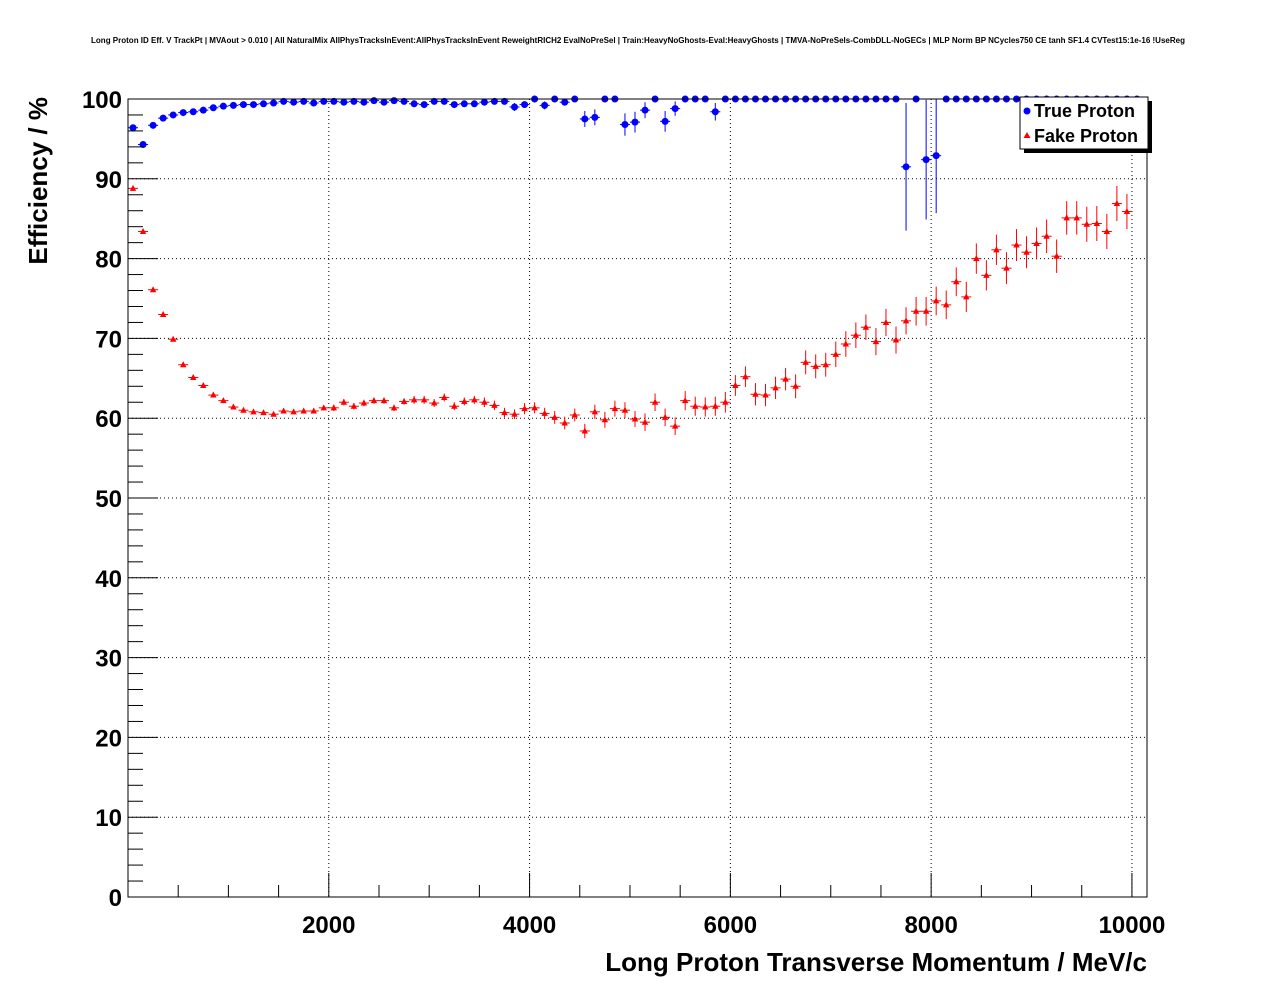  What do you see at coordinates (1027, 111) in the screenshot?
I see `legend-true-proton-marker` at bounding box center [1027, 111].